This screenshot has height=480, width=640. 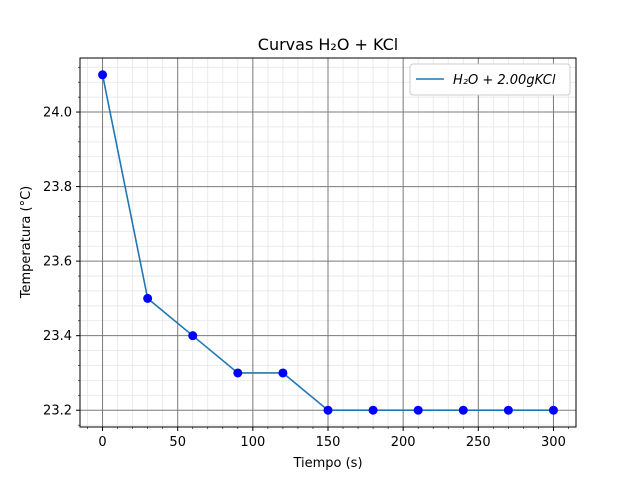 What do you see at coordinates (57, 262) in the screenshot?
I see `y-tick-label: 23.6` at bounding box center [57, 262].